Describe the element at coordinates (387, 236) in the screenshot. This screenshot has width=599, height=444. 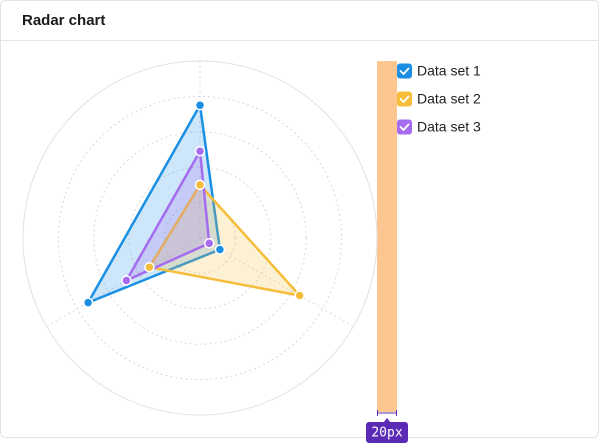
I see `spacing-overlay` at that location.